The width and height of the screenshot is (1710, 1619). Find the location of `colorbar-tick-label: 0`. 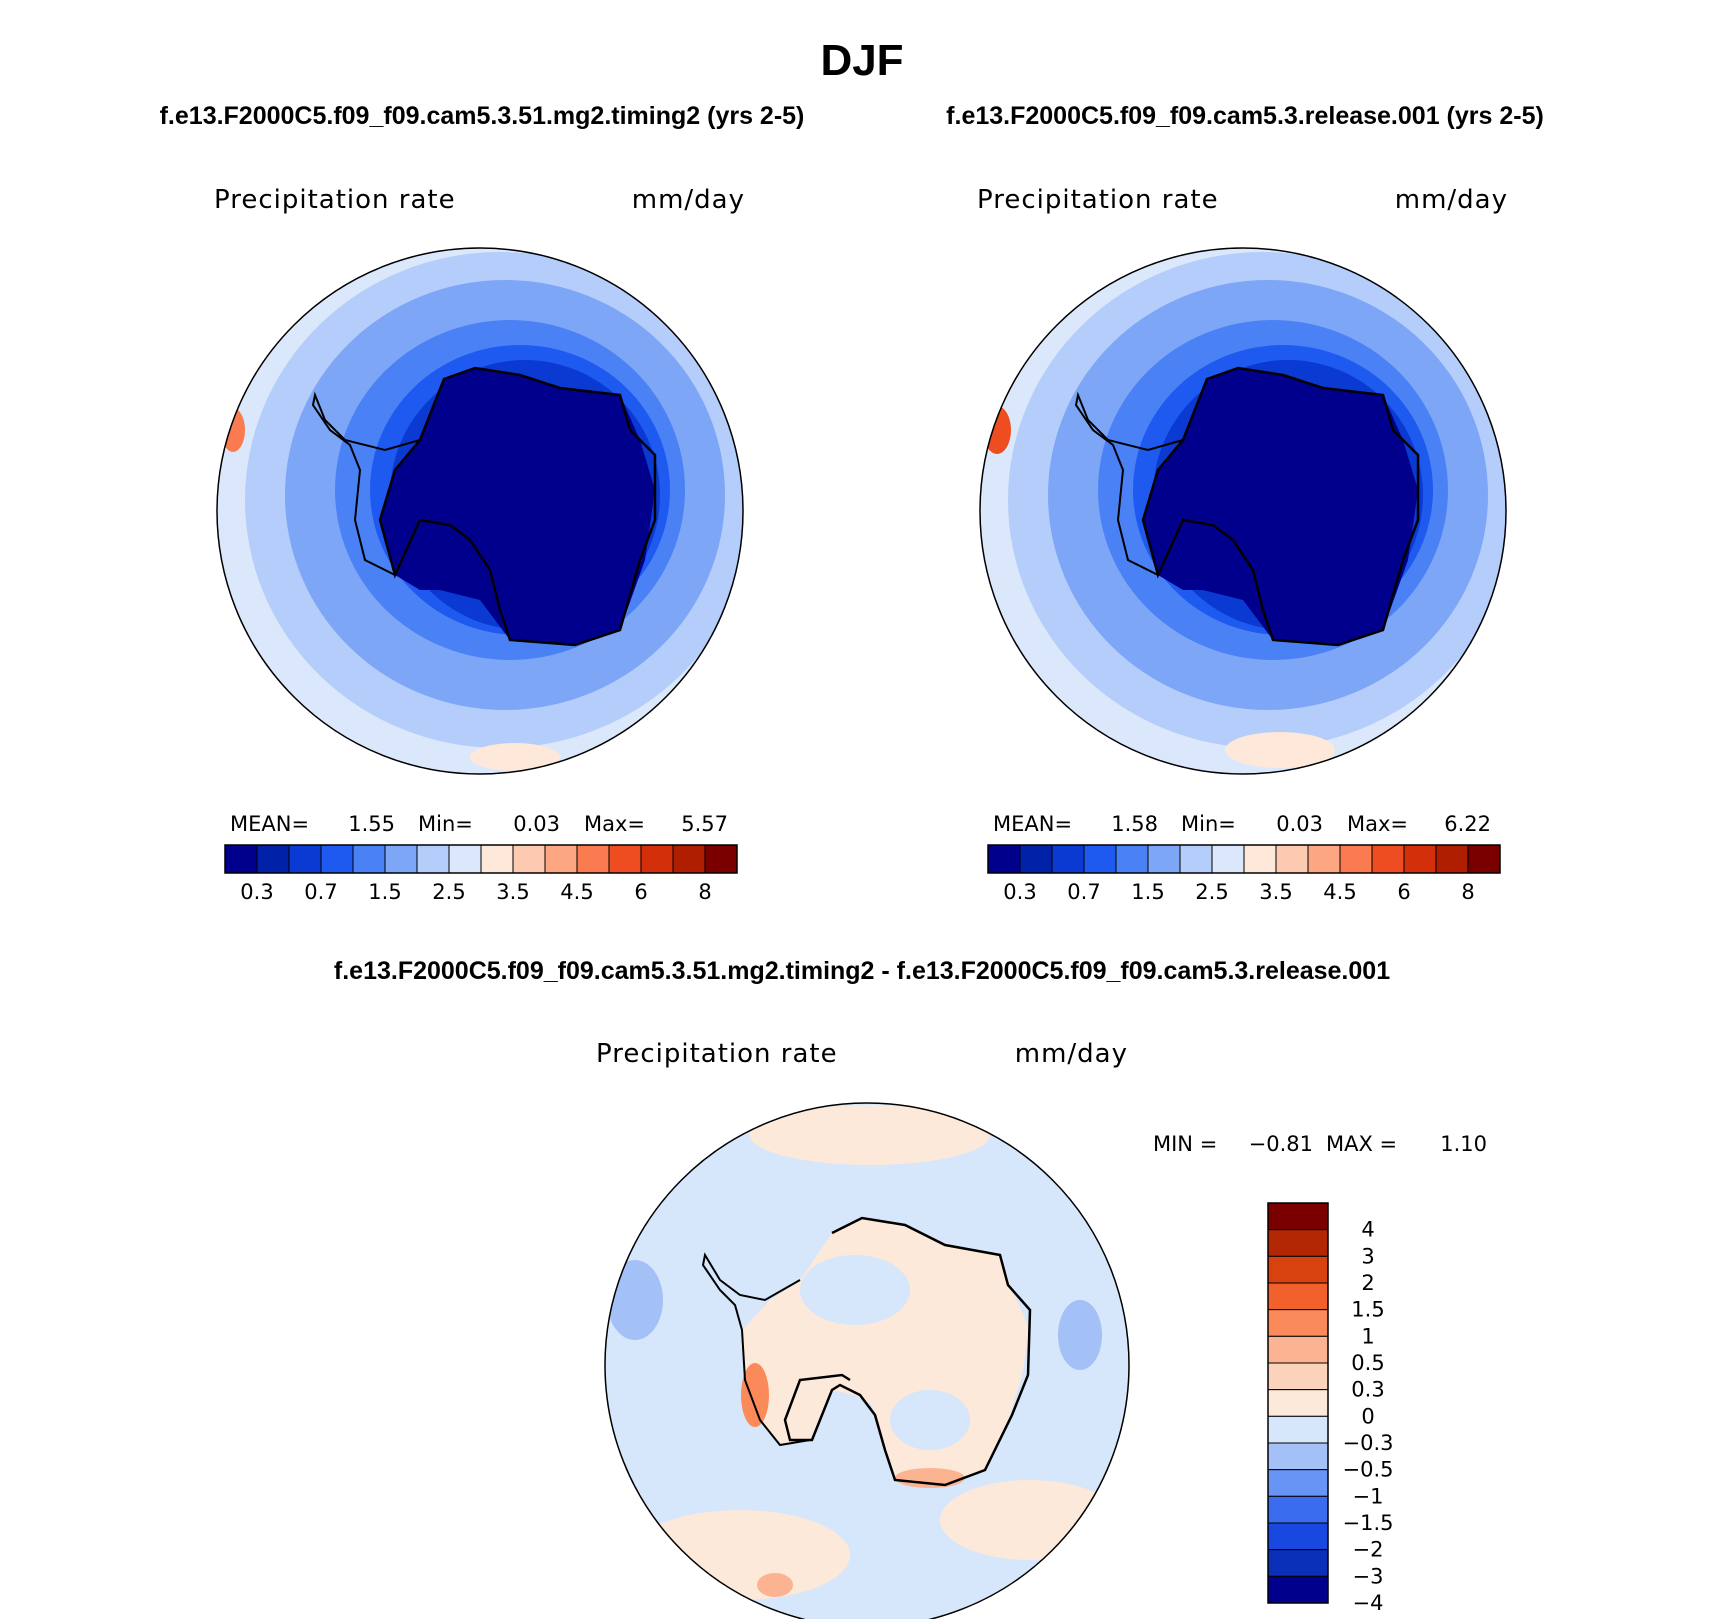

colorbar-tick-label: 0 is located at coordinates (1367, 1416).